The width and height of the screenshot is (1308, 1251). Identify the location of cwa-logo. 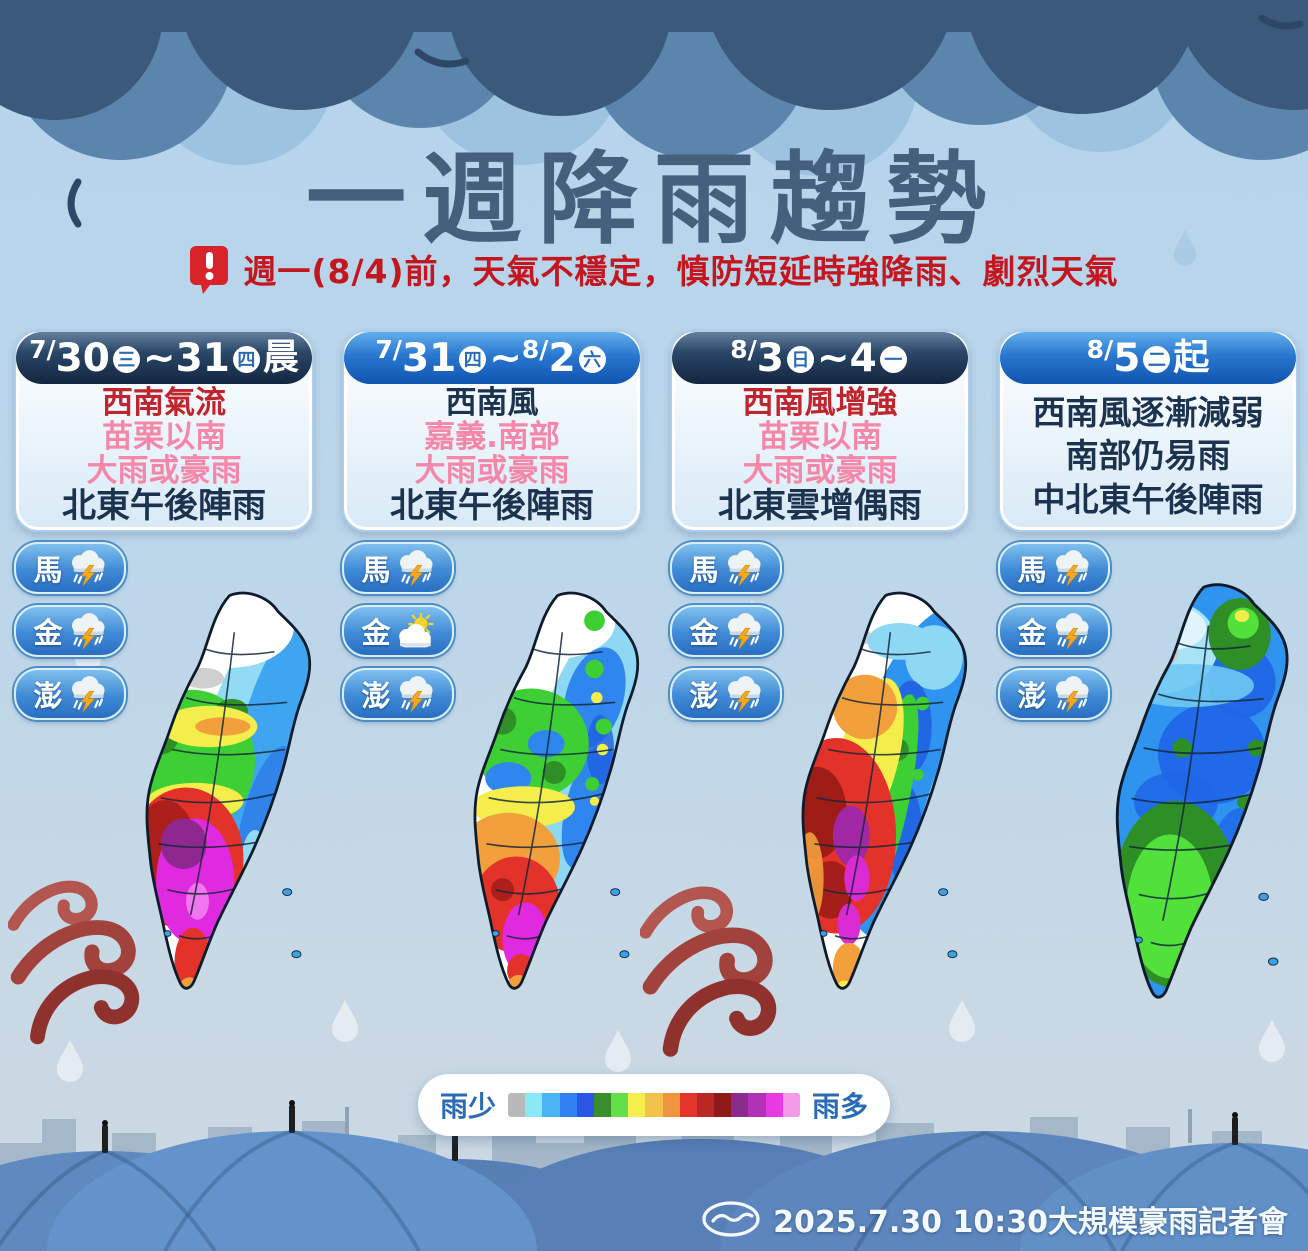
(731, 1219).